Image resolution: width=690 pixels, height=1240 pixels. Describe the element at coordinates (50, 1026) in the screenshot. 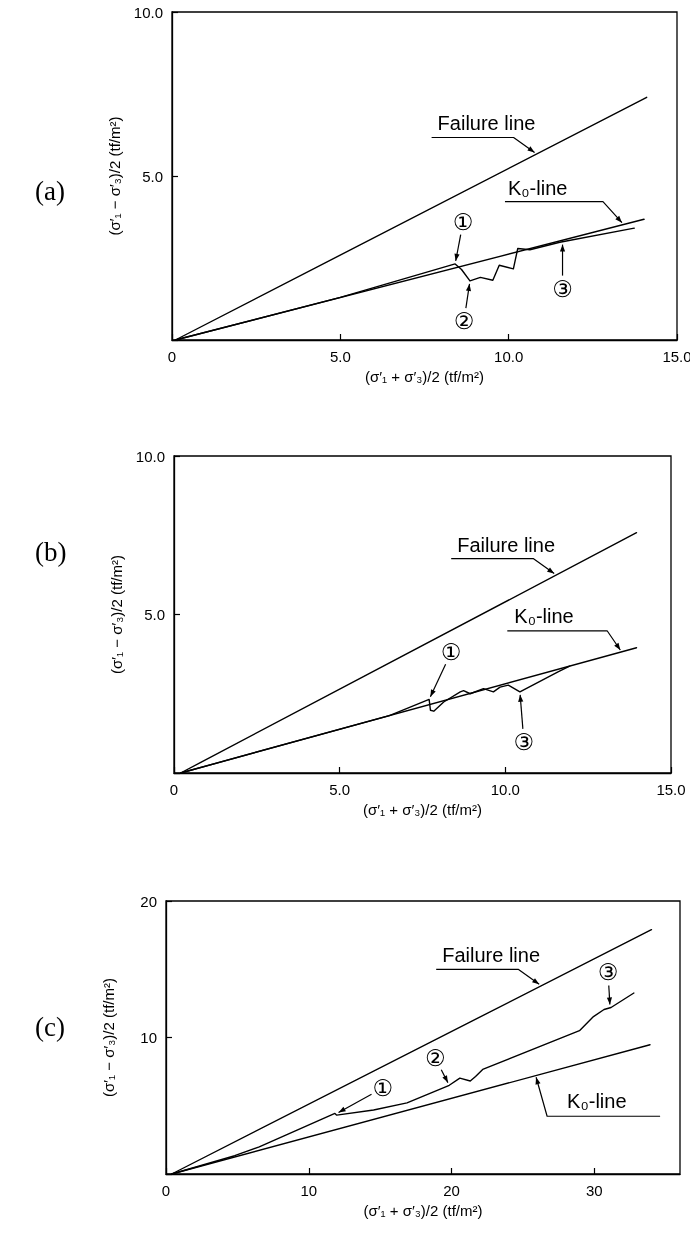

I see `text: (c)` at that location.